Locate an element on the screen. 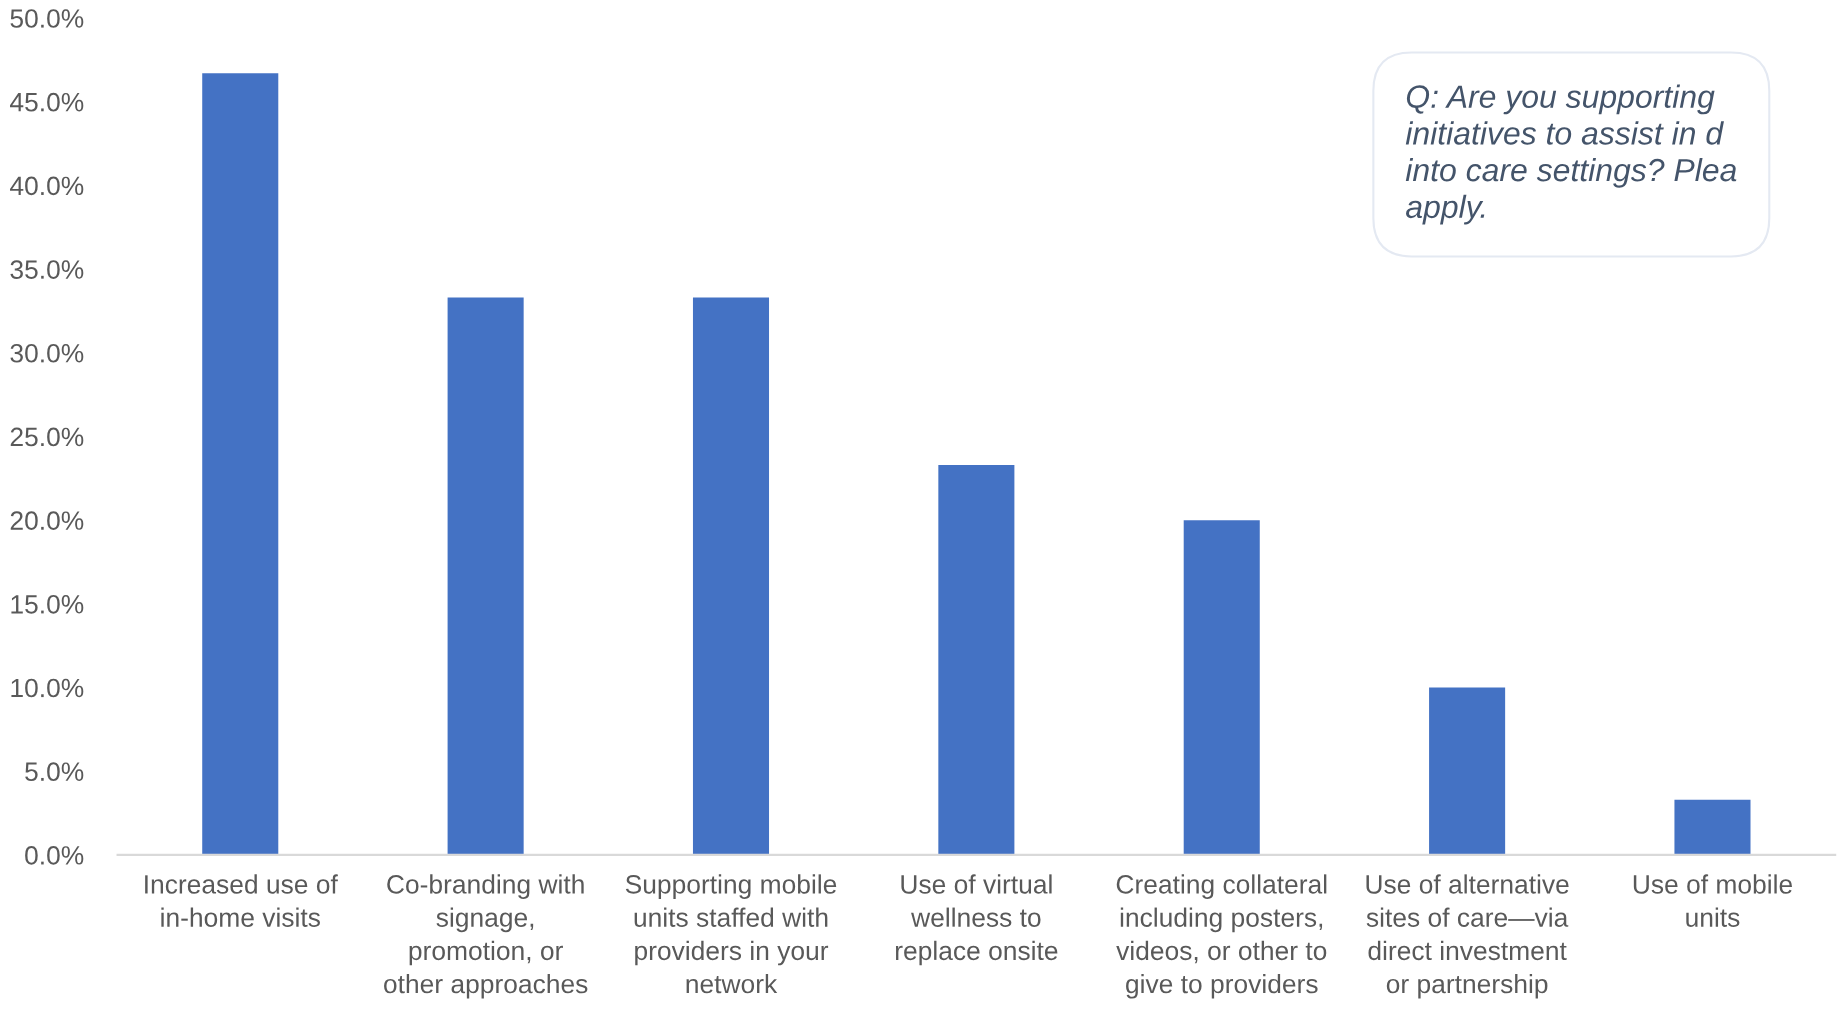 This screenshot has width=1837, height=1030. y-tick-label: 40.0% is located at coordinates (47, 186).